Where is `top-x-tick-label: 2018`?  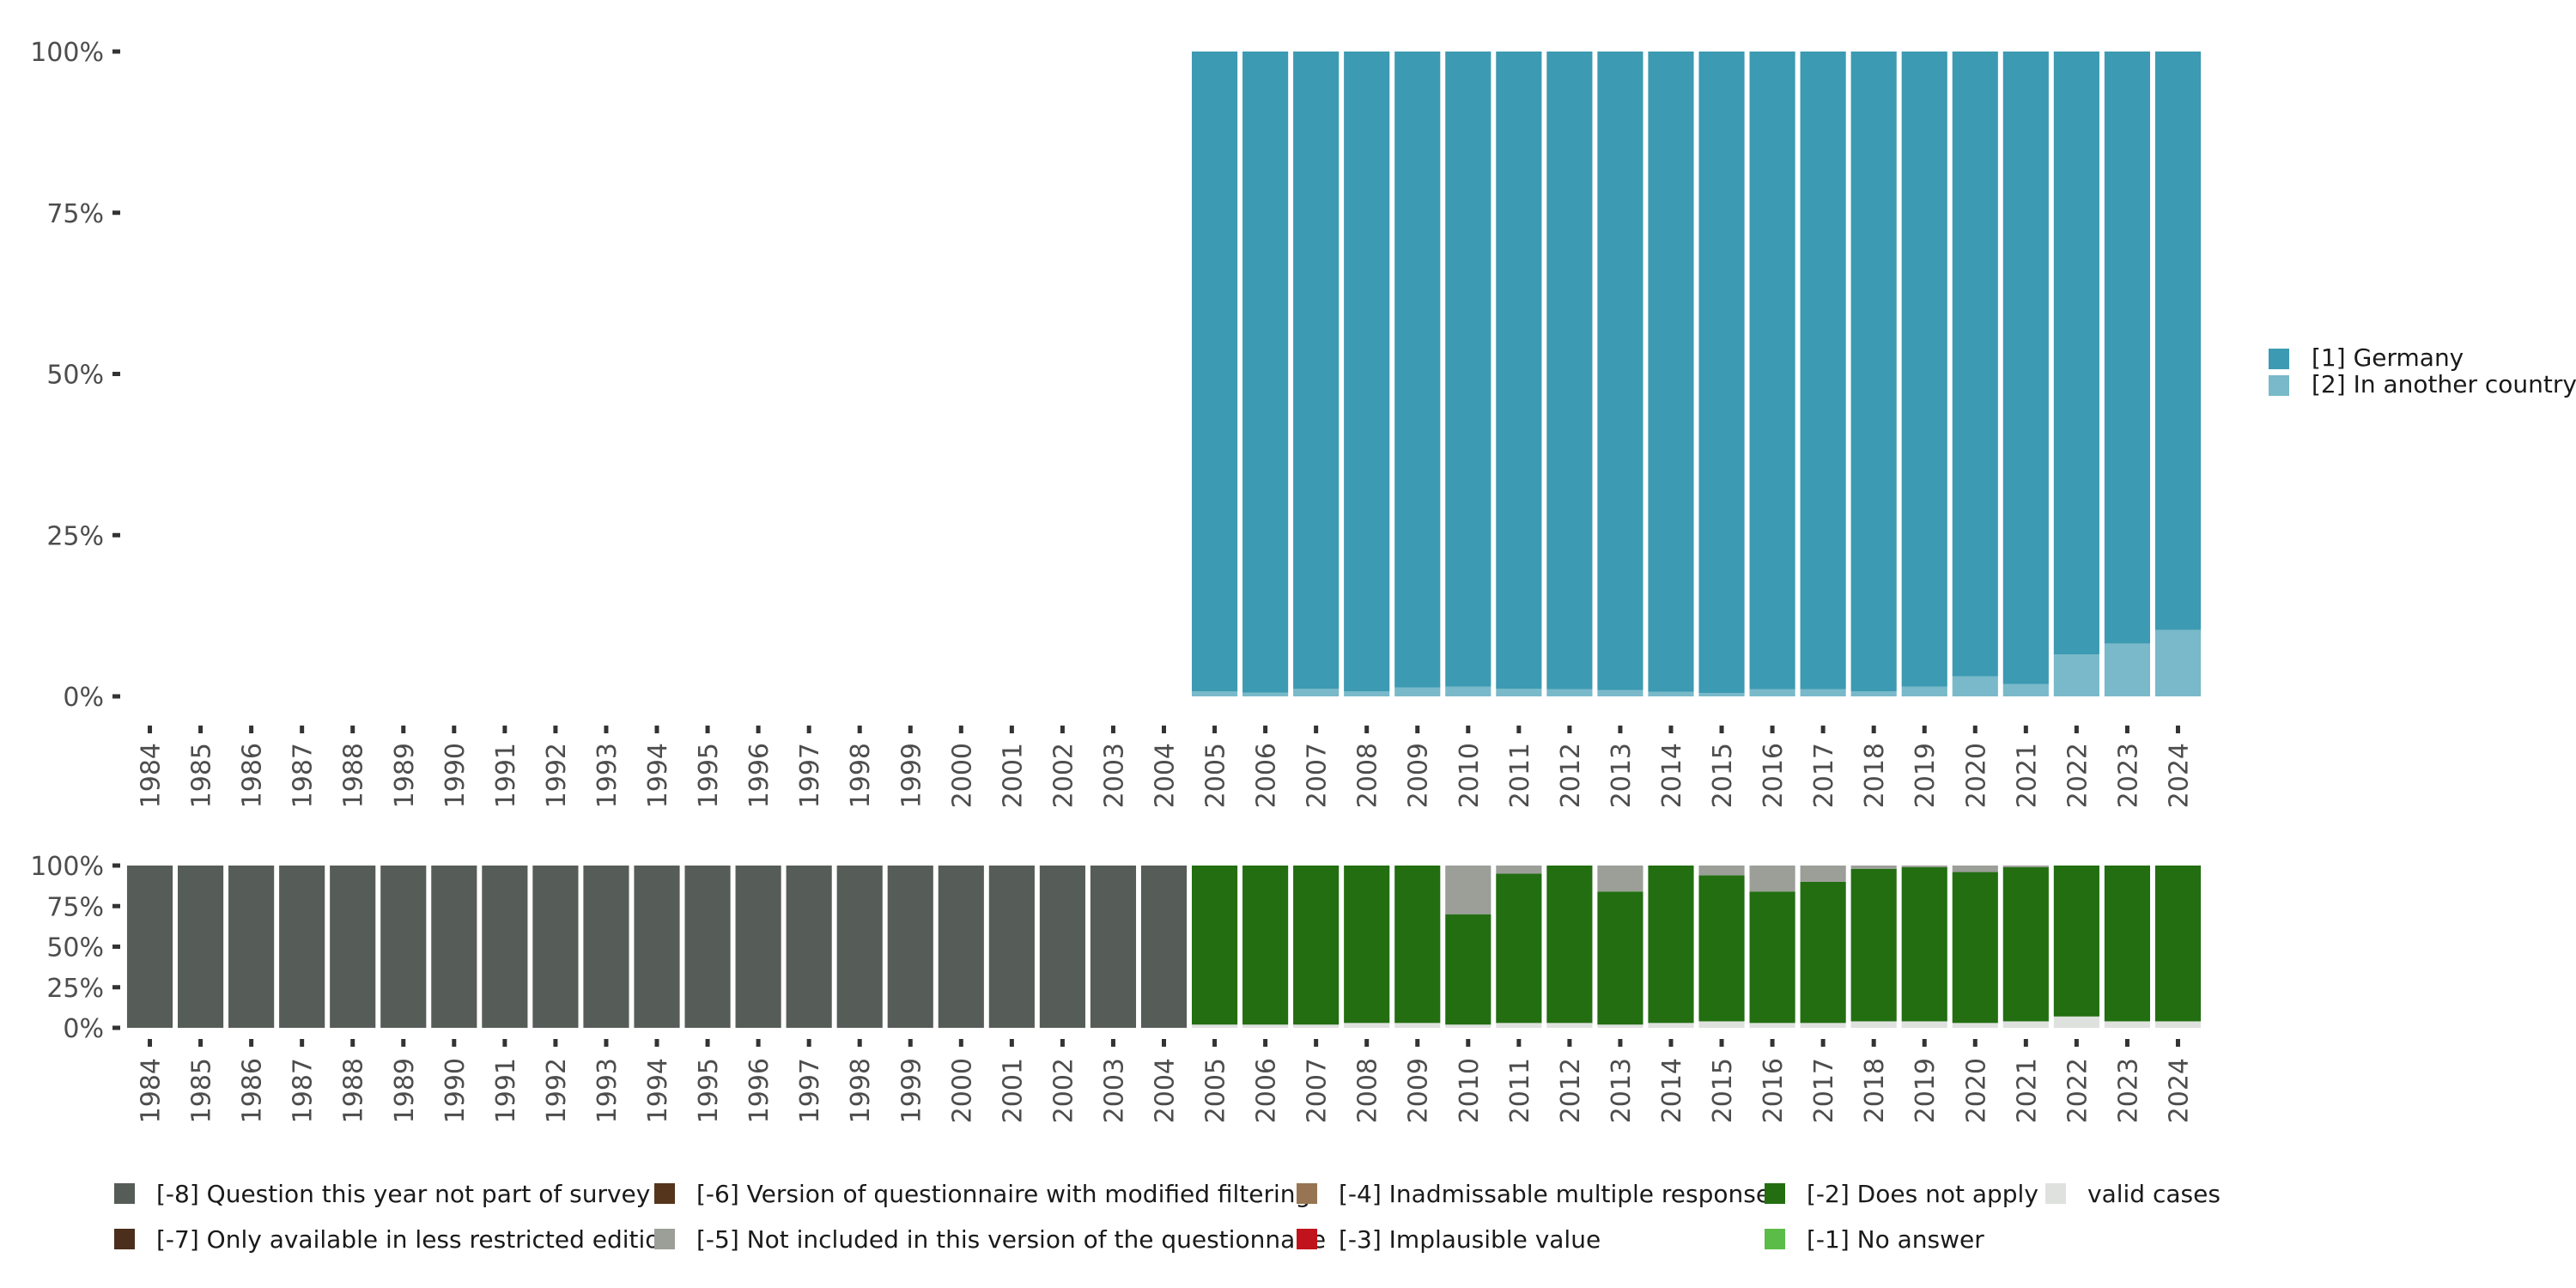 top-x-tick-label: 2018 is located at coordinates (1875, 775).